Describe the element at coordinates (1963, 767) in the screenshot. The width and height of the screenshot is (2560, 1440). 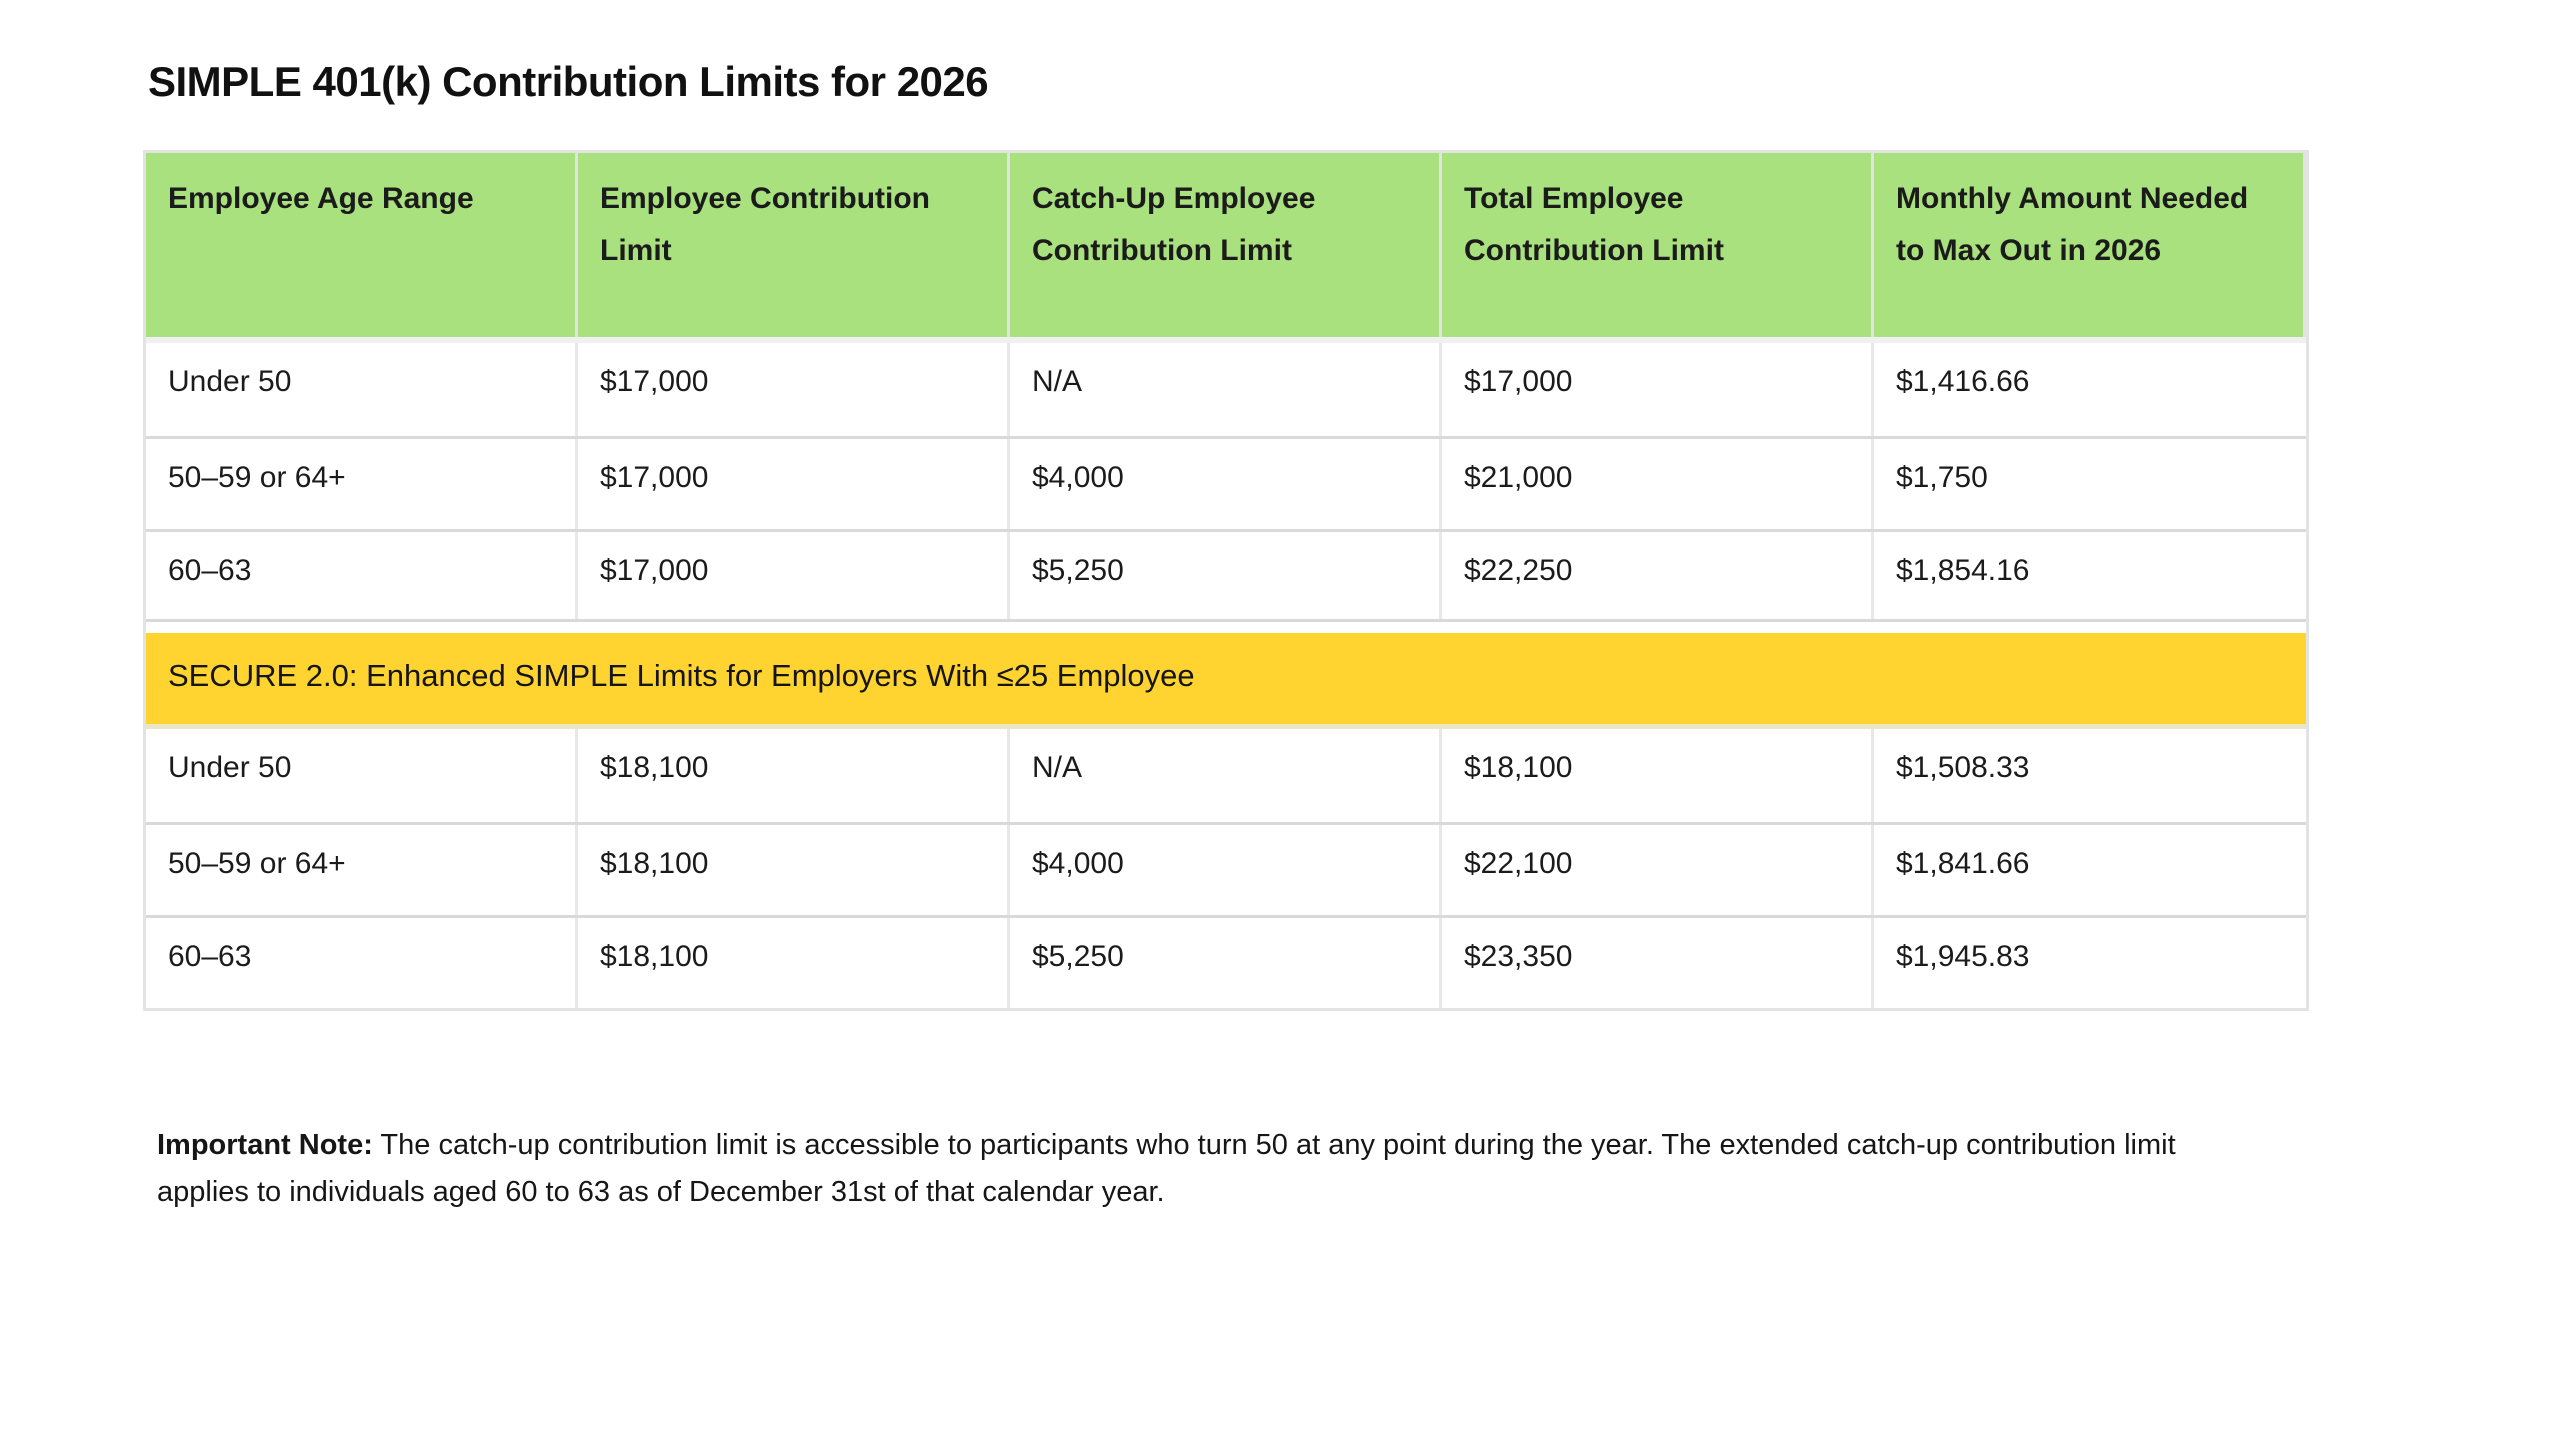
I see `cell-monthly-amount: $1,508.33` at that location.